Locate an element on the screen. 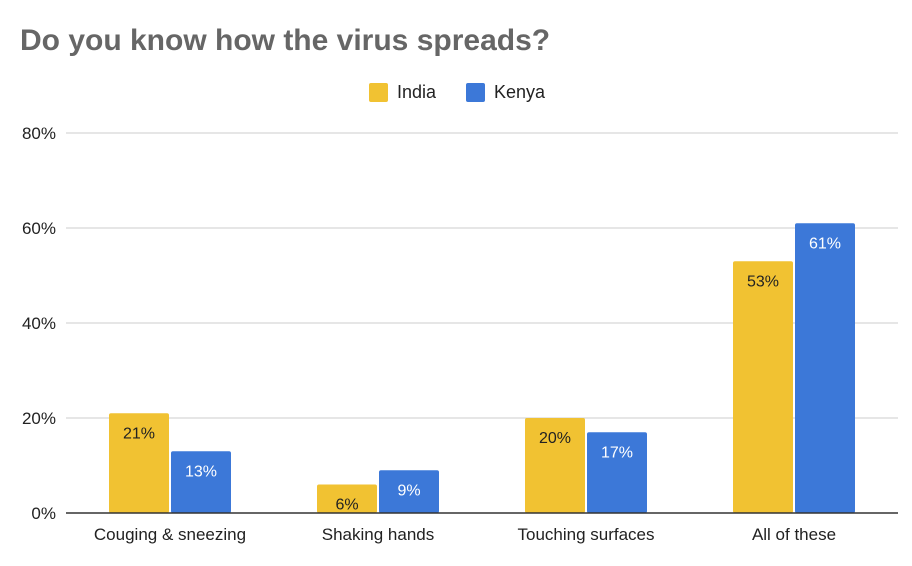 This screenshot has height=566, width=912. data-label: 6% is located at coordinates (346, 505).